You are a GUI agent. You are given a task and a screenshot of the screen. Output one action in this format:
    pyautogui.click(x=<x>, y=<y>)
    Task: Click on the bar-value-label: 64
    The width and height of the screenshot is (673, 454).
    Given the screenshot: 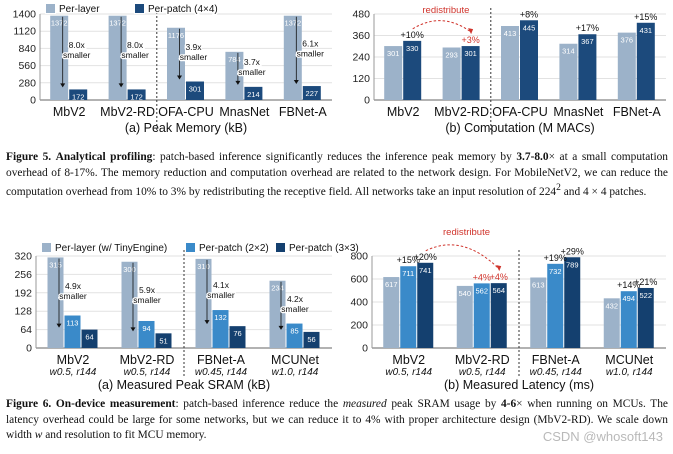 What is the action you would take?
    pyautogui.click(x=89, y=337)
    